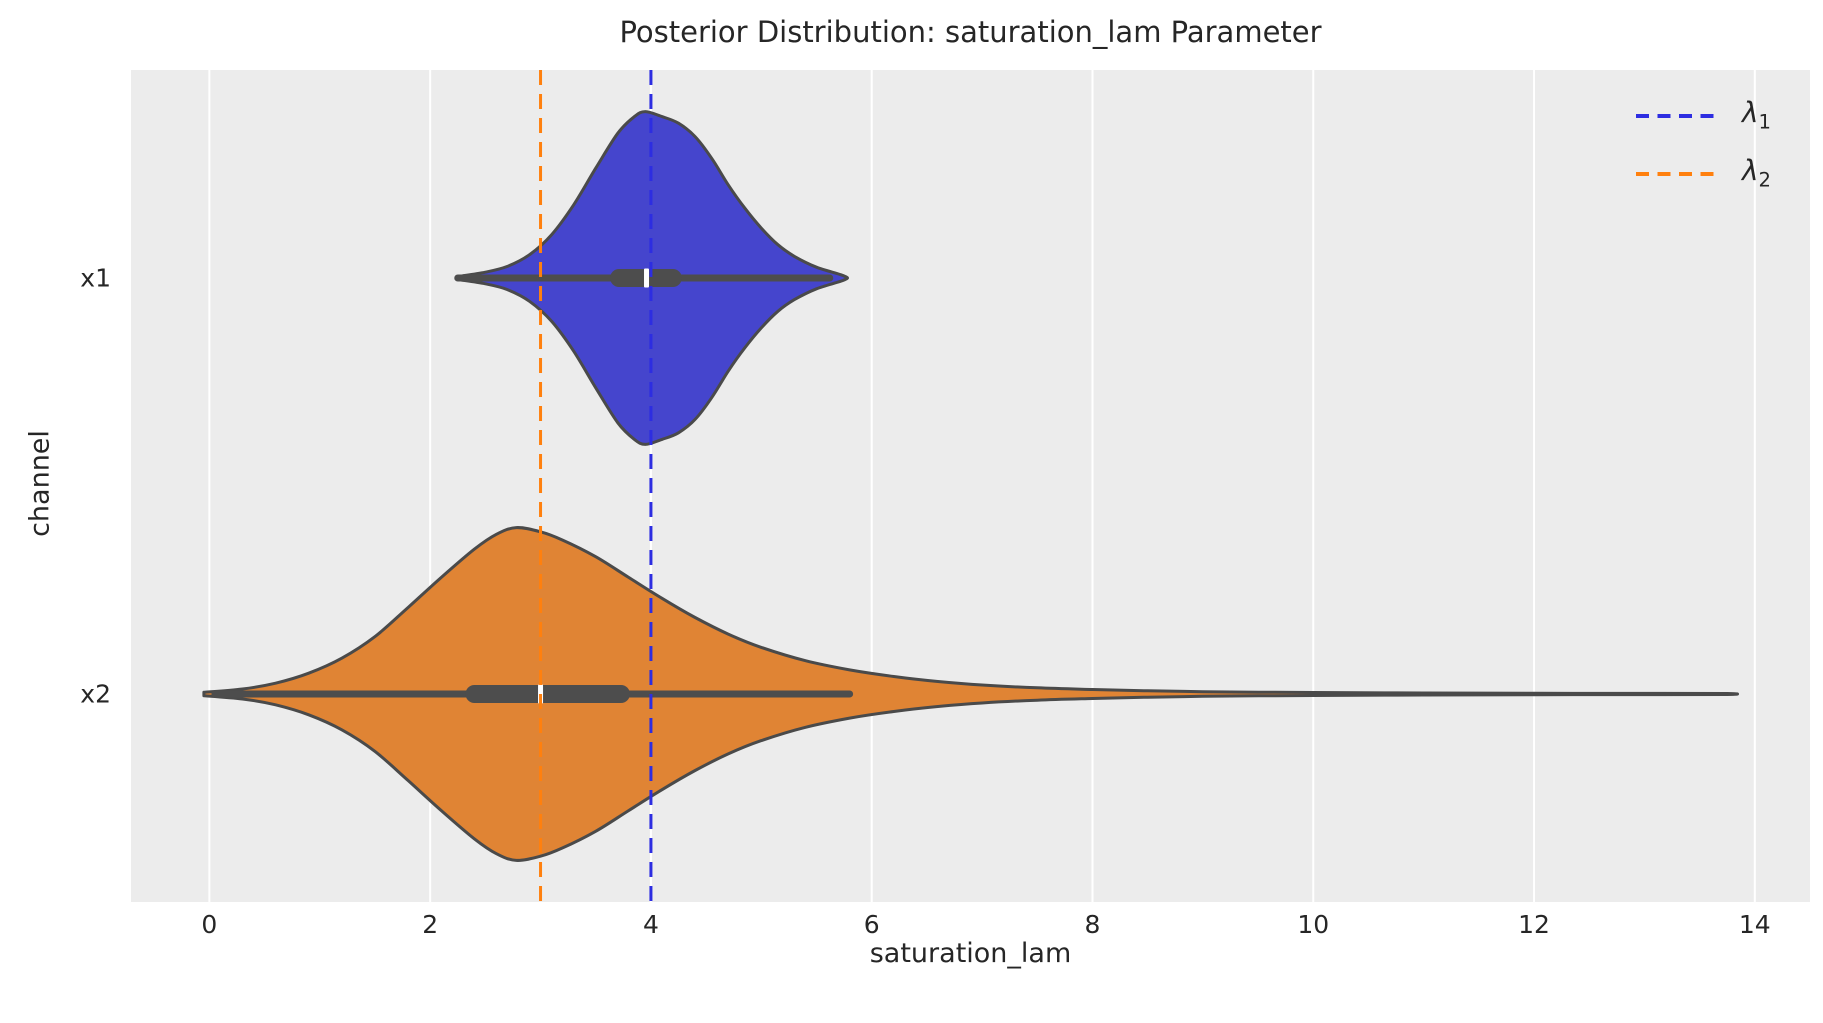  I want to click on x-tick-label-2: 2, so click(430, 924).